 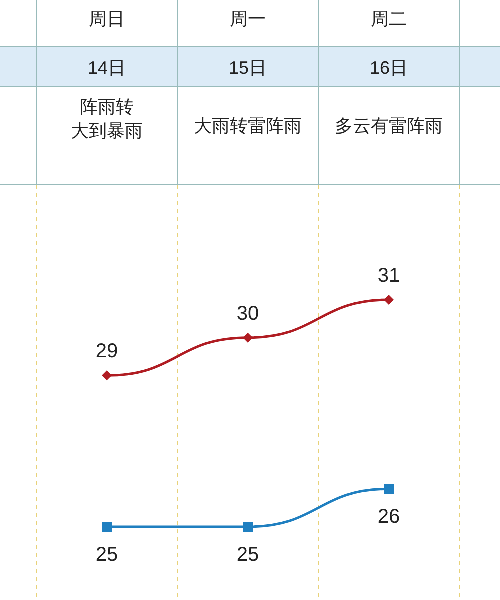 What do you see at coordinates (107, 119) in the screenshot?
I see `text: 阵雨转大到暴雨` at bounding box center [107, 119].